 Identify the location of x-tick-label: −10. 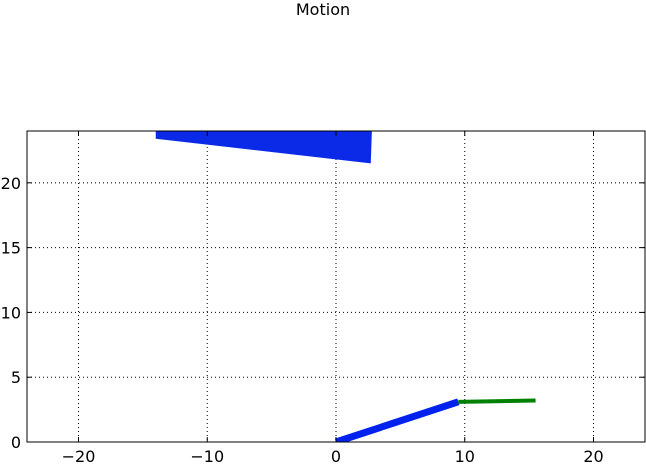
(207, 456).